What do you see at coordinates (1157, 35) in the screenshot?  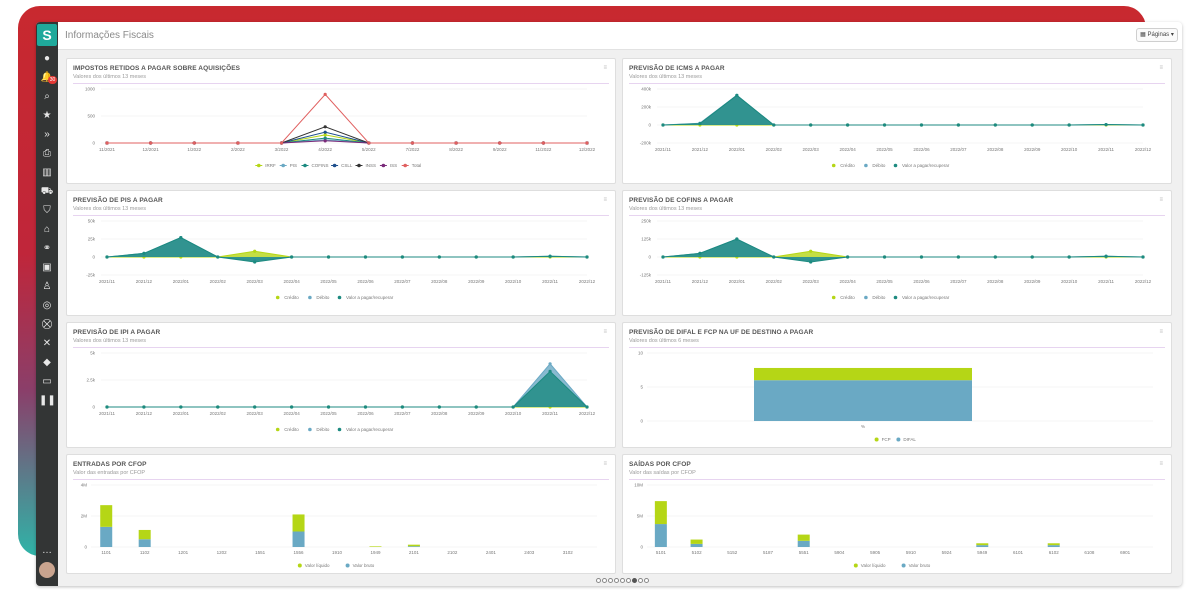 I see `pages-button: ▦ Páginas ▾` at bounding box center [1157, 35].